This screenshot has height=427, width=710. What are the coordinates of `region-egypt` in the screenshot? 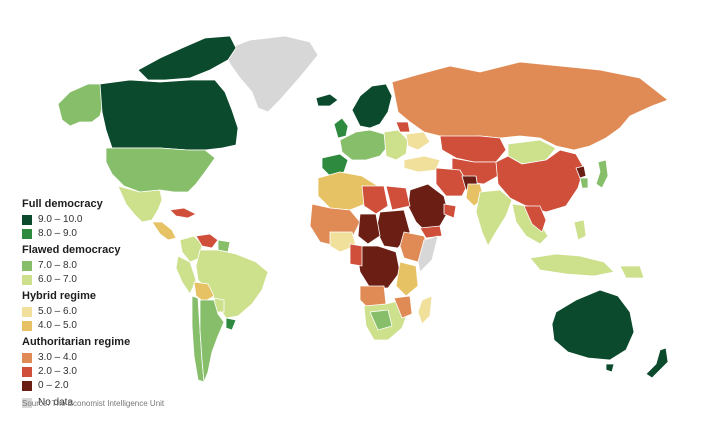 It's located at (398, 198).